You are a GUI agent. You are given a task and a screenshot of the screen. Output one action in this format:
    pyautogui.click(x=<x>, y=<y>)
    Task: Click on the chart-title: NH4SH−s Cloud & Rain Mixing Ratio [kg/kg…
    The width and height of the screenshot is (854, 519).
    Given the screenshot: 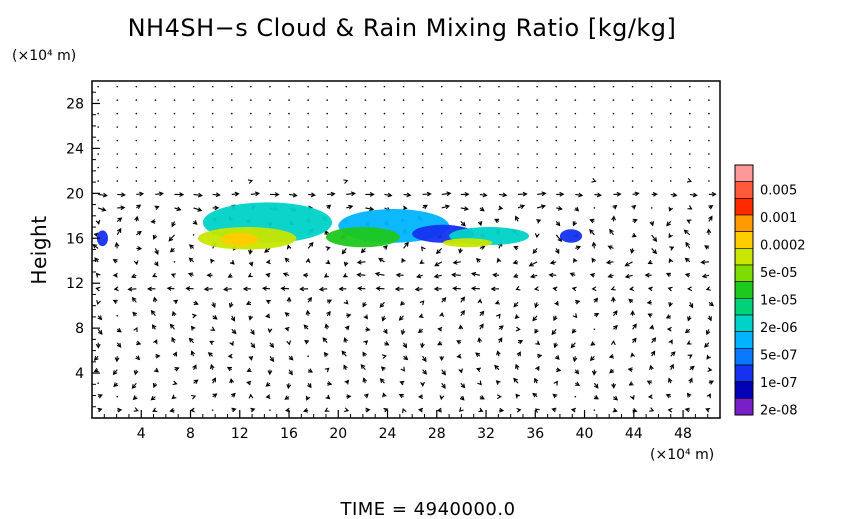 What is the action you would take?
    pyautogui.click(x=402, y=28)
    